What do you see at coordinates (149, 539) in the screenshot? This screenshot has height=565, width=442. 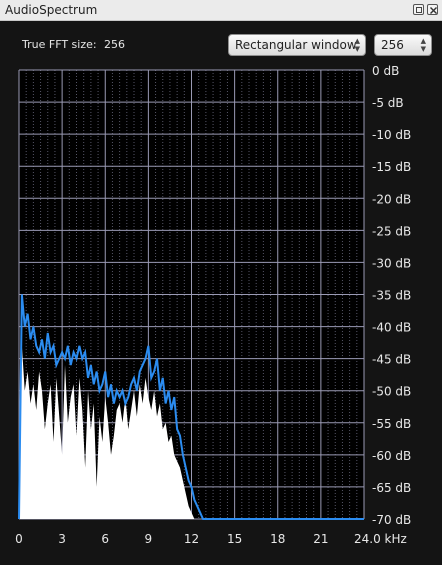 I see `x-tick-label: 9` at bounding box center [149, 539].